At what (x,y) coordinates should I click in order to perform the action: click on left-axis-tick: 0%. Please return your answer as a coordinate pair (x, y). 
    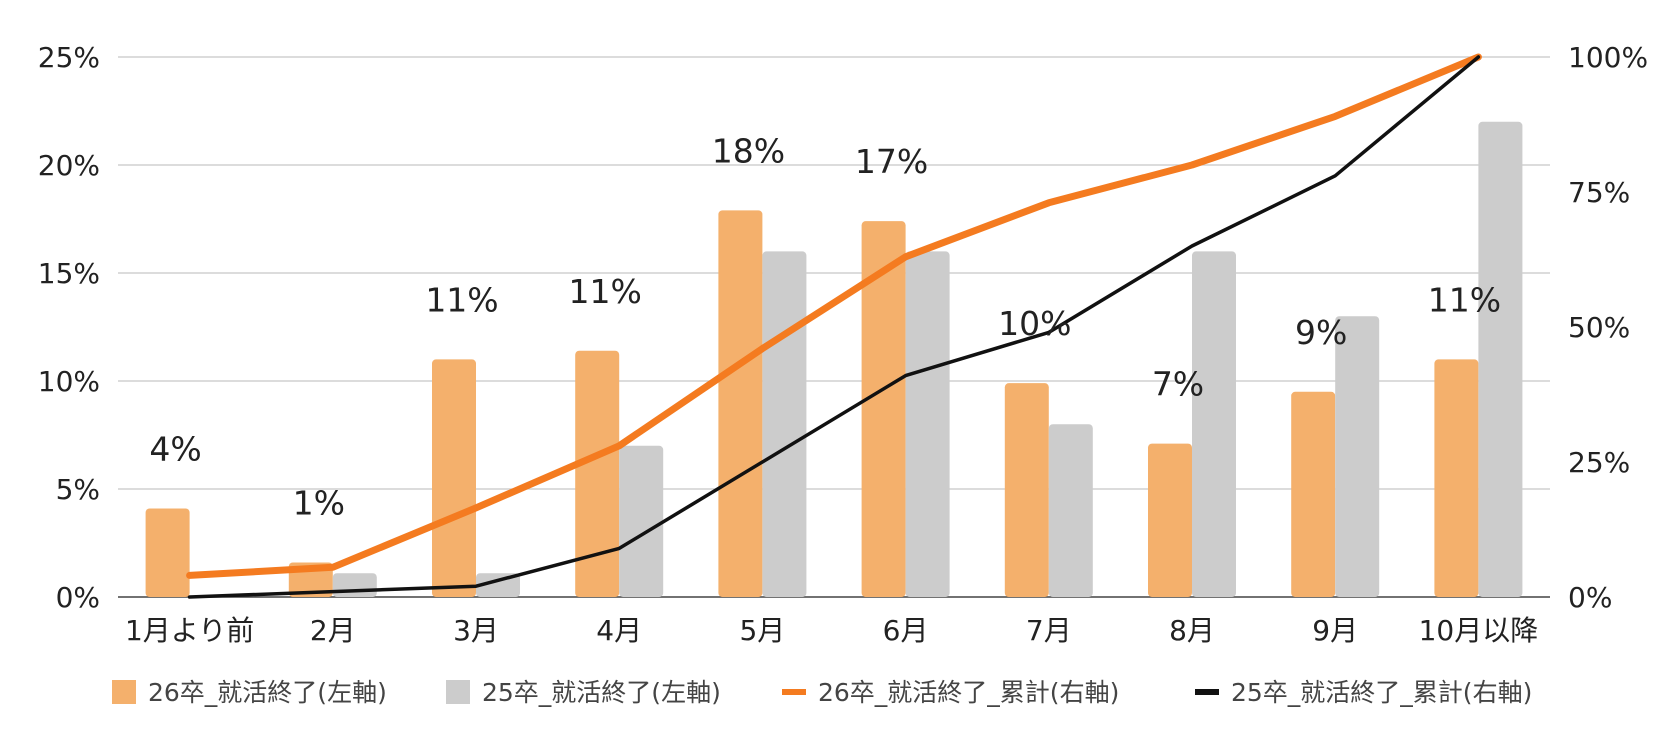
    Looking at the image, I should click on (78, 597).